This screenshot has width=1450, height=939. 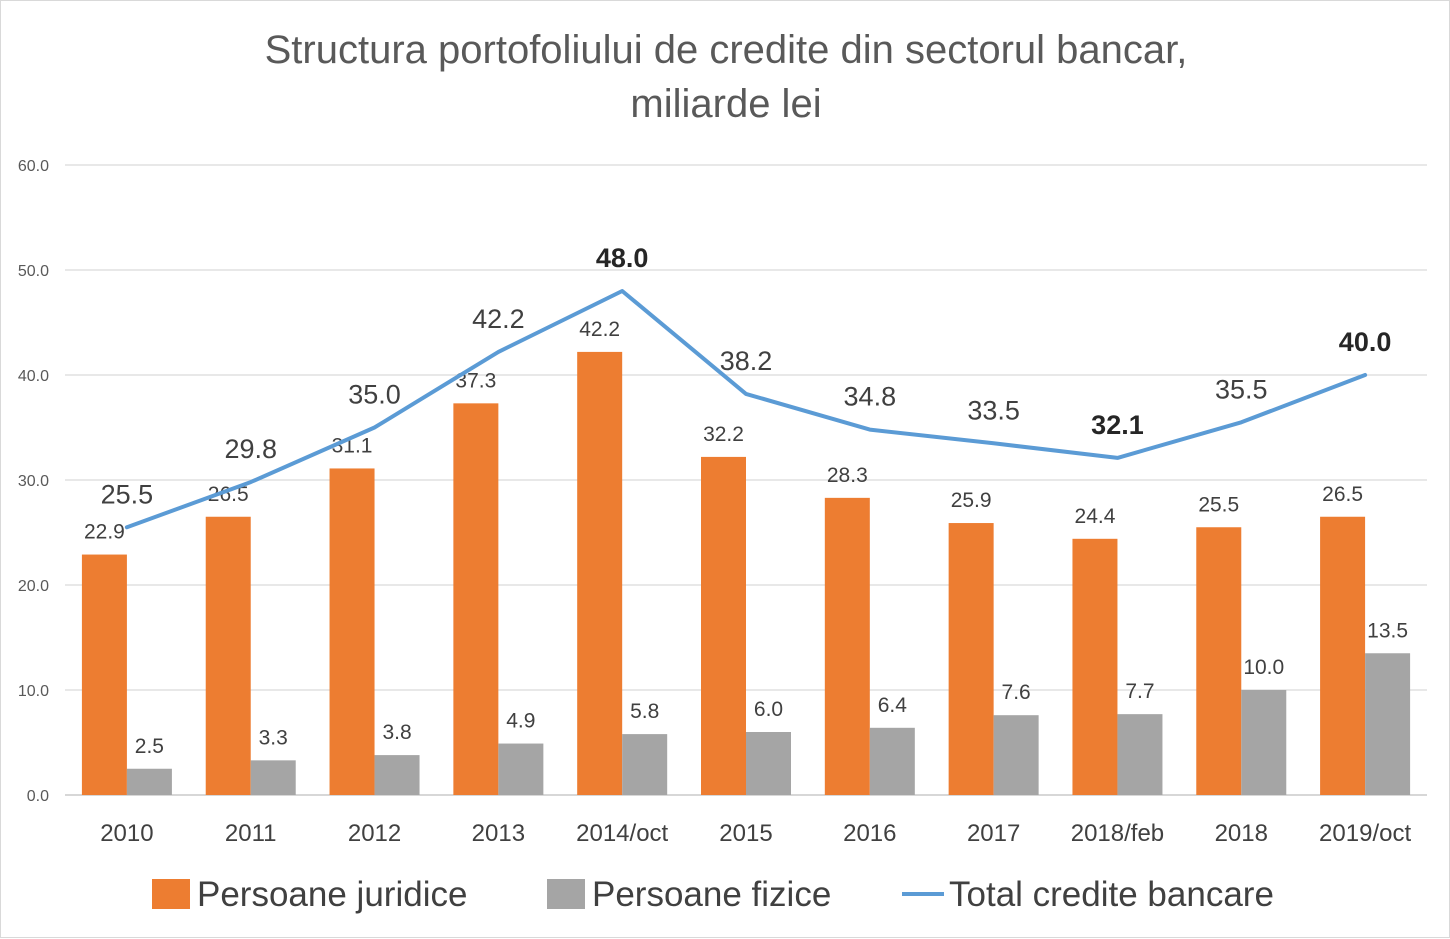 I want to click on bar-label-persoane-fizice: 6.0, so click(x=768, y=709).